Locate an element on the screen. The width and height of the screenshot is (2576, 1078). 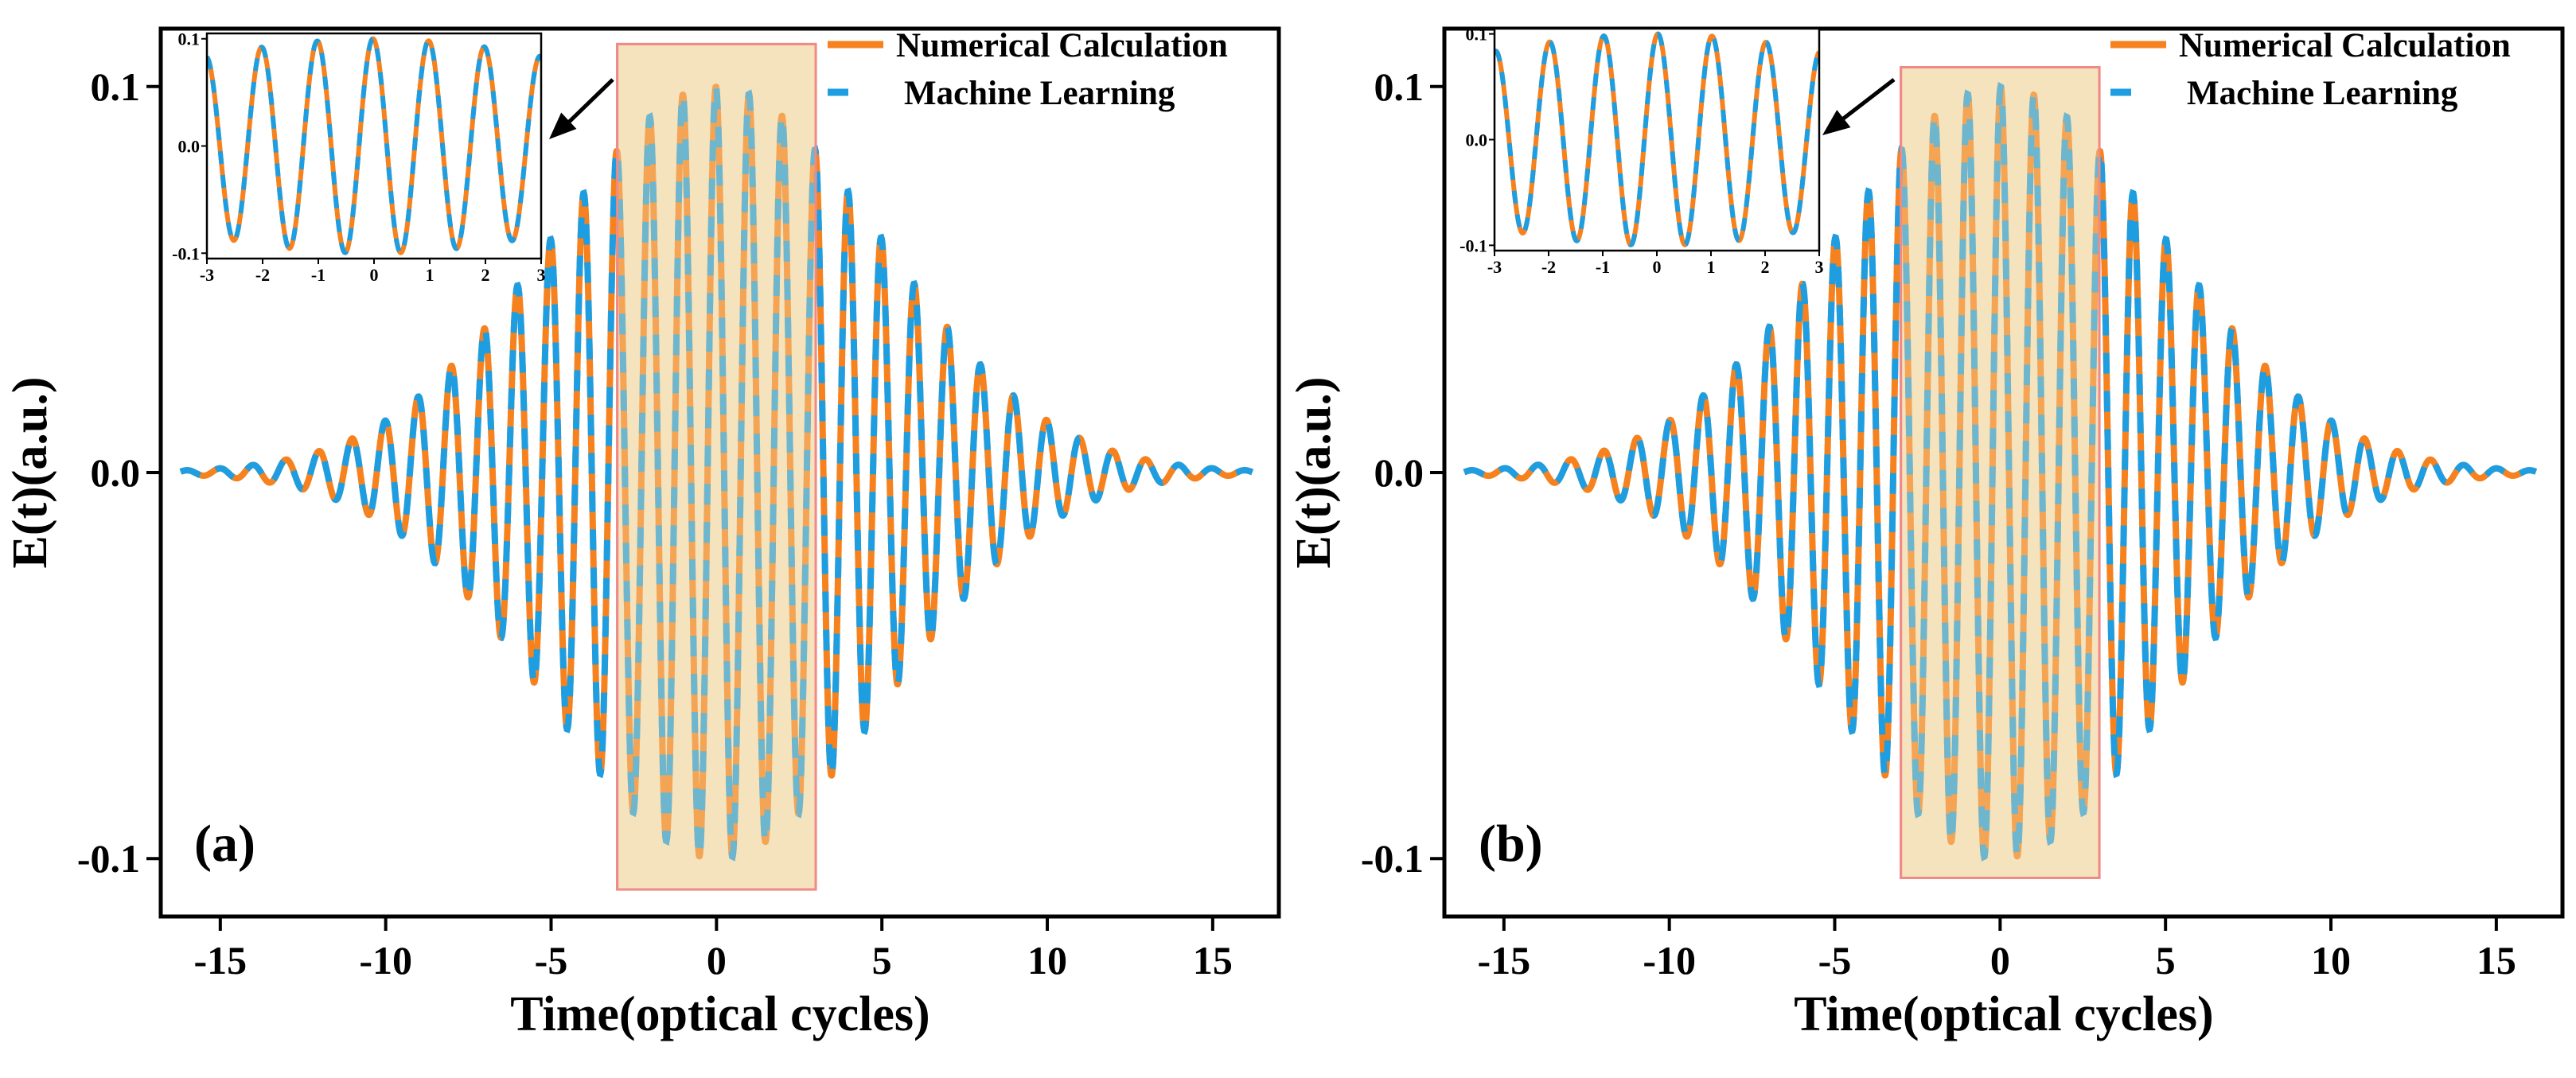
inset-series-machine-learning is located at coordinates (374, 146).